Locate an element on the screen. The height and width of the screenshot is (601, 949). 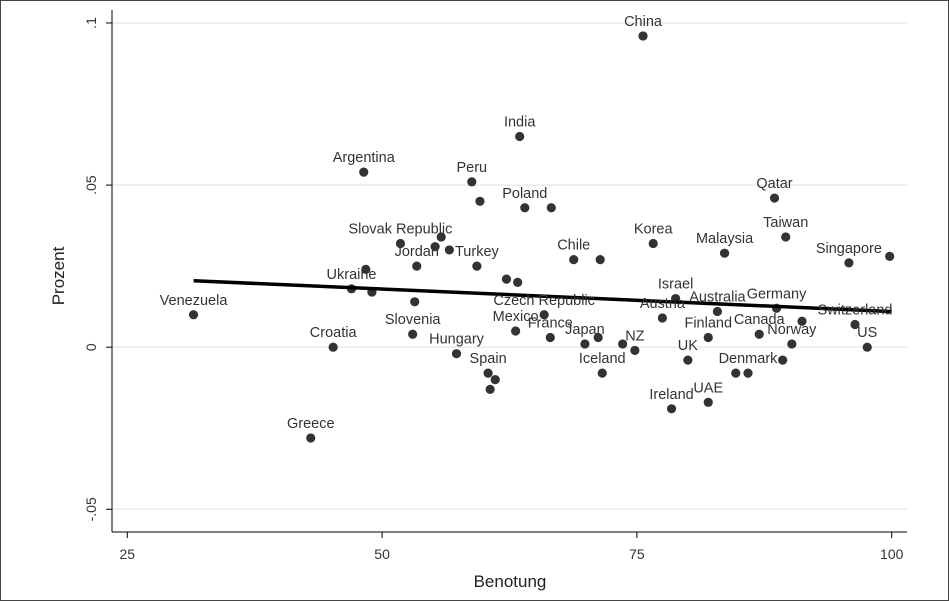
point-label: Jordan is located at coordinates (417, 252).